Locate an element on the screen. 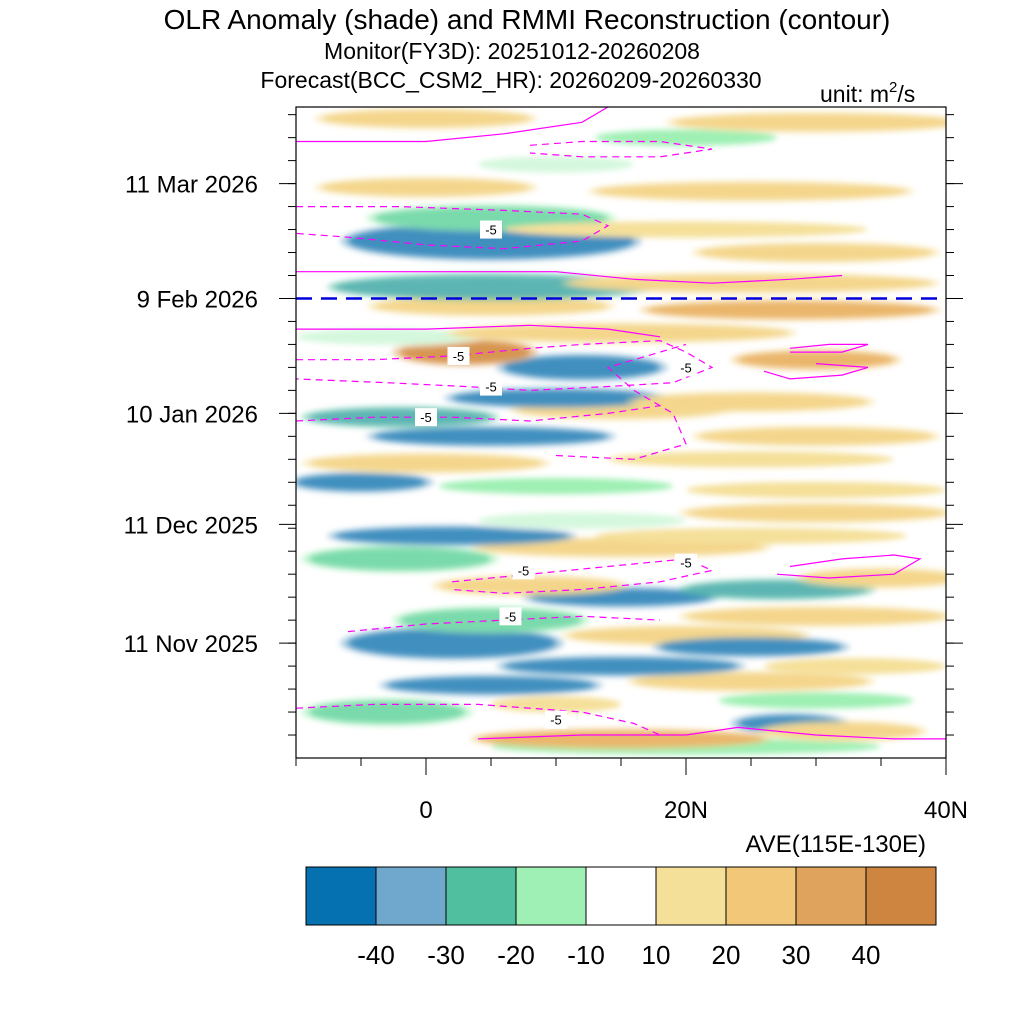 This screenshot has width=1024, height=1024. x-tick-label: 20N is located at coordinates (686, 810).